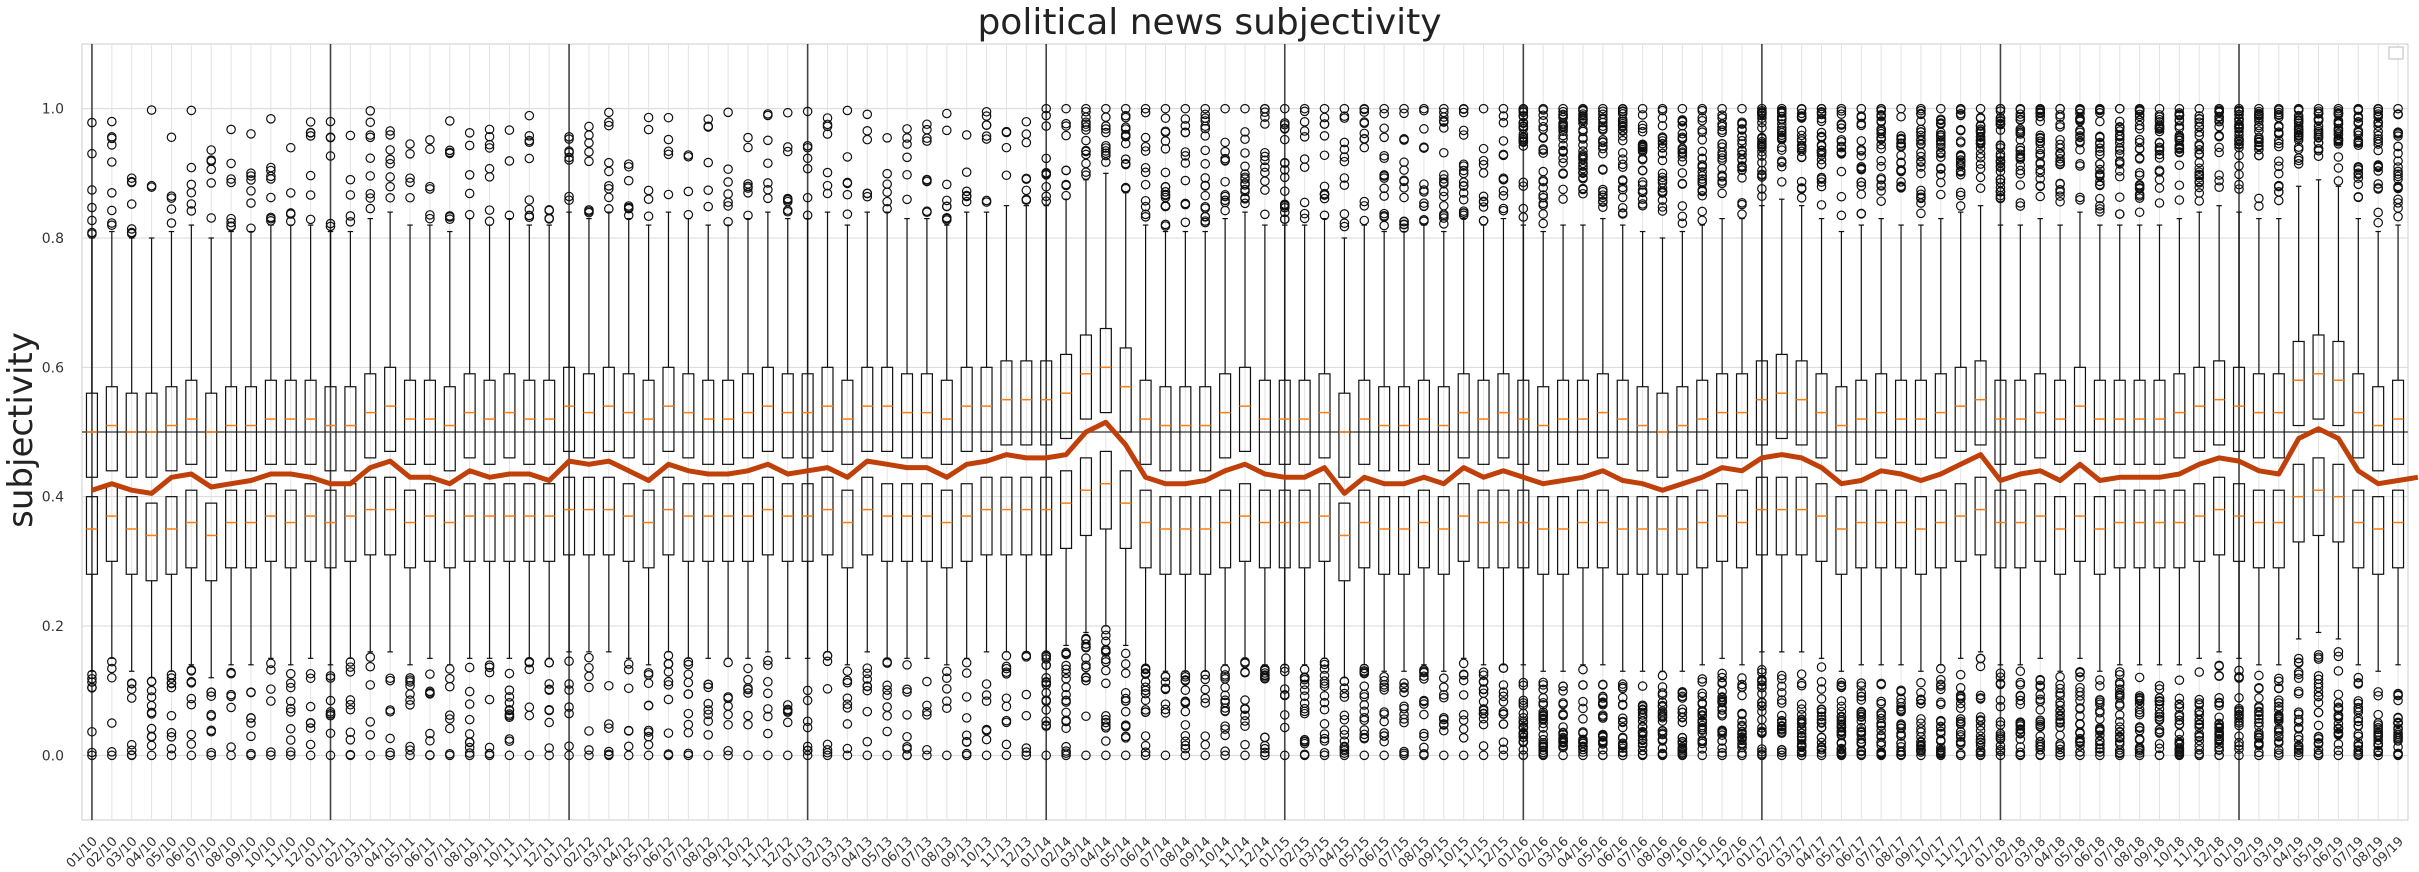  Describe the element at coordinates (53, 110) in the screenshot. I see `y-tick-label: 1.0` at that location.